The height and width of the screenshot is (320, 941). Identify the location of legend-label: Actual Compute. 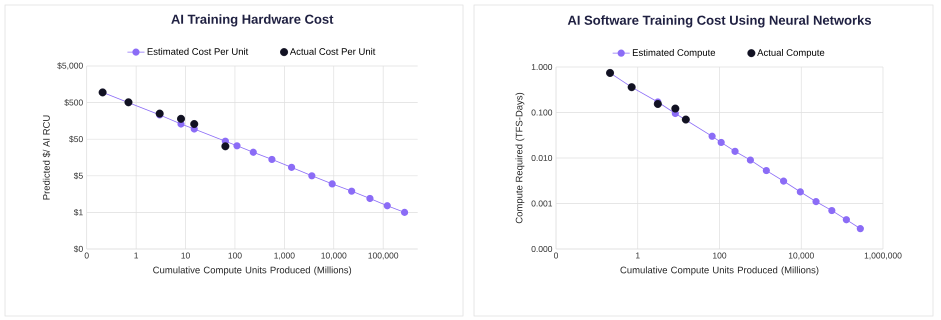
(790, 53).